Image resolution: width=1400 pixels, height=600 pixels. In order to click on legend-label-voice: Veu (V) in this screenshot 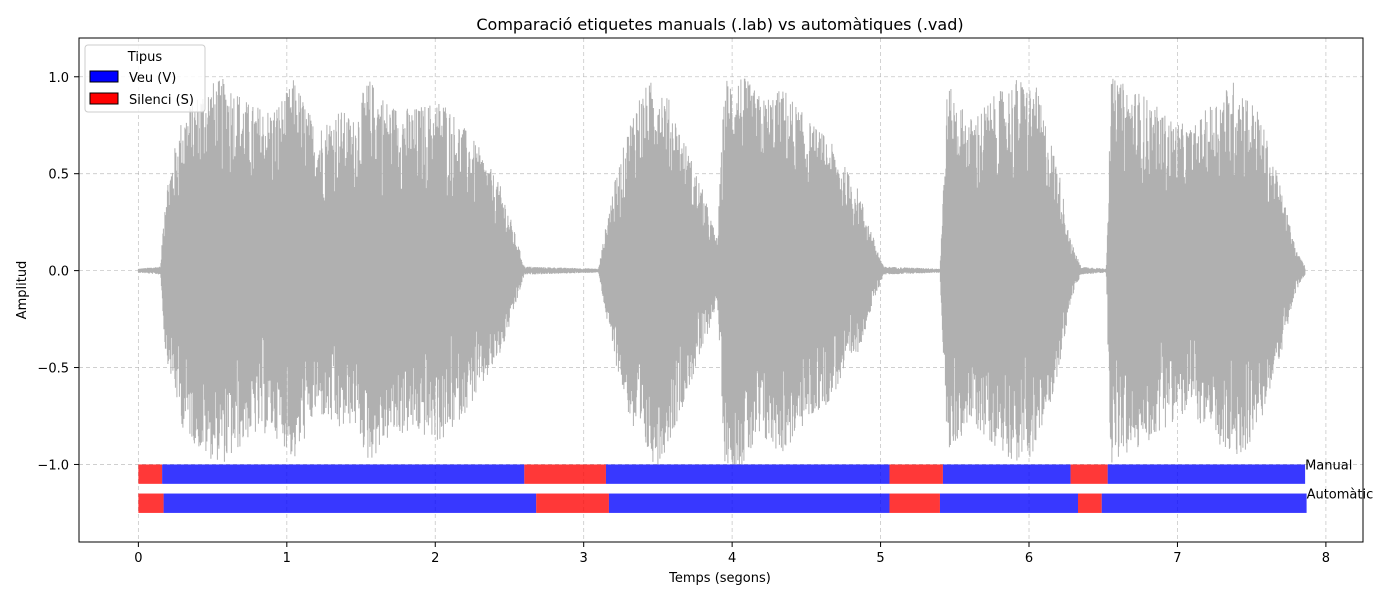, I will do `click(152, 78)`.